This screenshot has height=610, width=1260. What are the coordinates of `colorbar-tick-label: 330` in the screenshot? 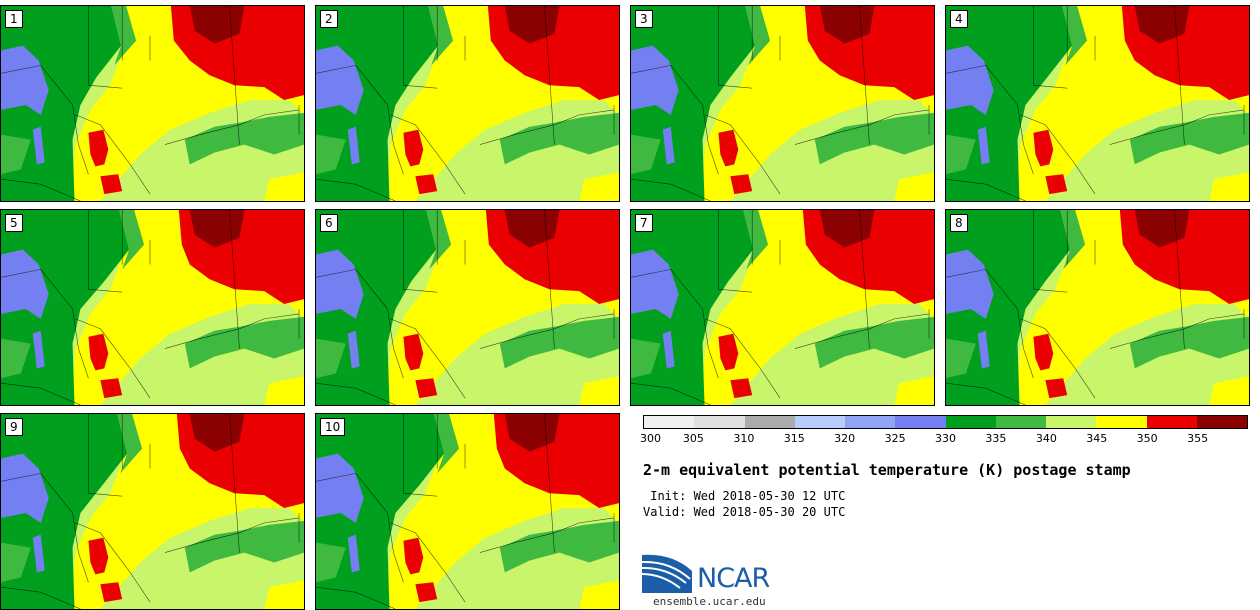 It's located at (945, 438).